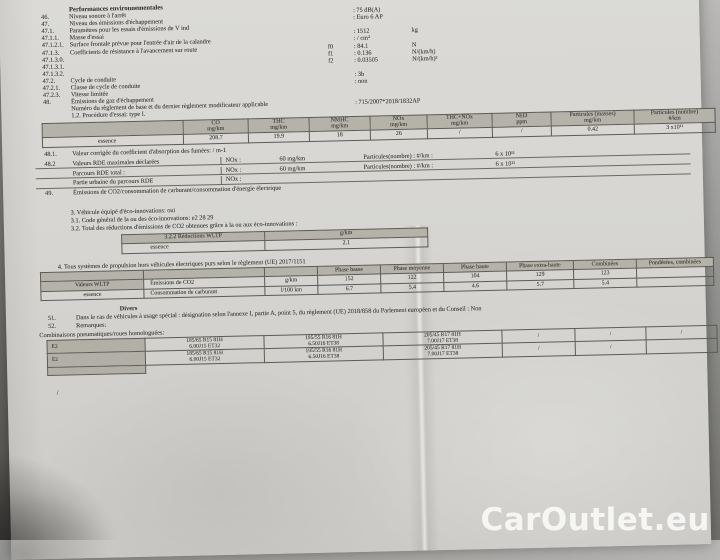 The width and height of the screenshot is (720, 560). What do you see at coordinates (521, 119) in the screenshot?
I see `col-header: NH3 ppm` at bounding box center [521, 119].